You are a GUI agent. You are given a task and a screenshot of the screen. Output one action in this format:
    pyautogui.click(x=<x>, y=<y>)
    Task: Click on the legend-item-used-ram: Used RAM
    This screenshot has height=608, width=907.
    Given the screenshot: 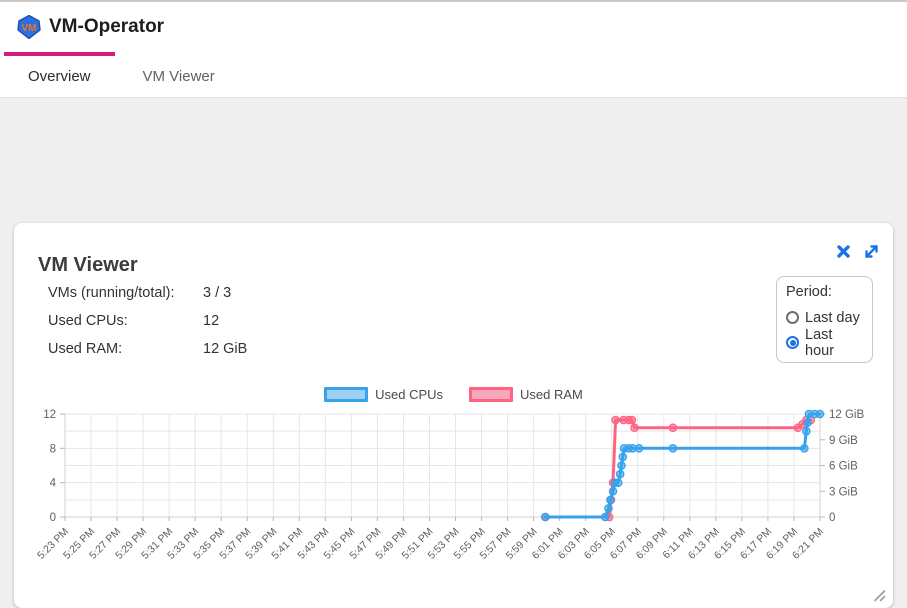 What is the action you would take?
    pyautogui.click(x=526, y=394)
    